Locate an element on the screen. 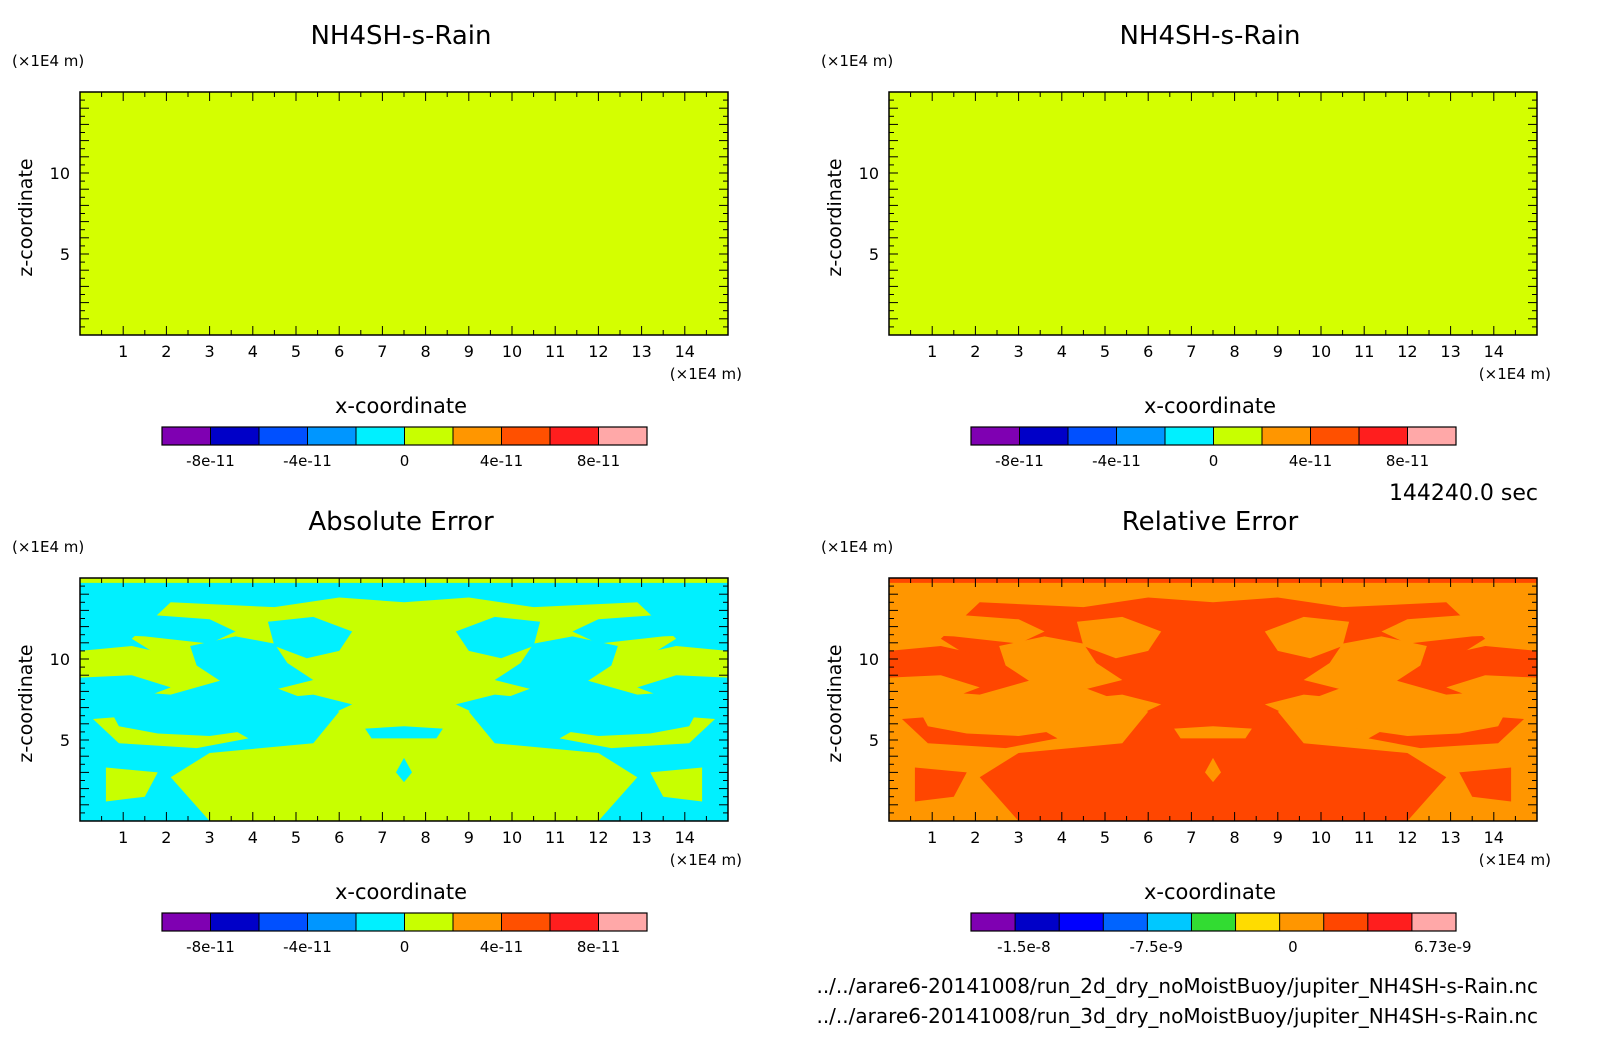 This screenshot has width=1604, height=1054. x-tick-label: 8 is located at coordinates (1235, 837).